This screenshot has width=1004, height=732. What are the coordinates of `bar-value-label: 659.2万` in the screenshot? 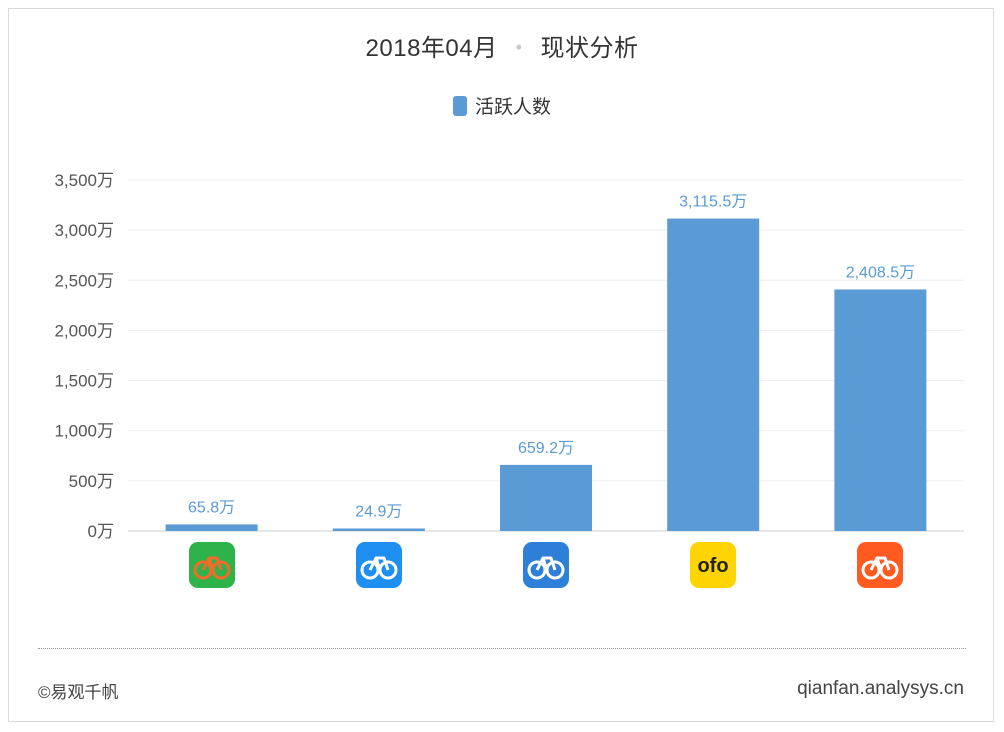 It's located at (546, 448).